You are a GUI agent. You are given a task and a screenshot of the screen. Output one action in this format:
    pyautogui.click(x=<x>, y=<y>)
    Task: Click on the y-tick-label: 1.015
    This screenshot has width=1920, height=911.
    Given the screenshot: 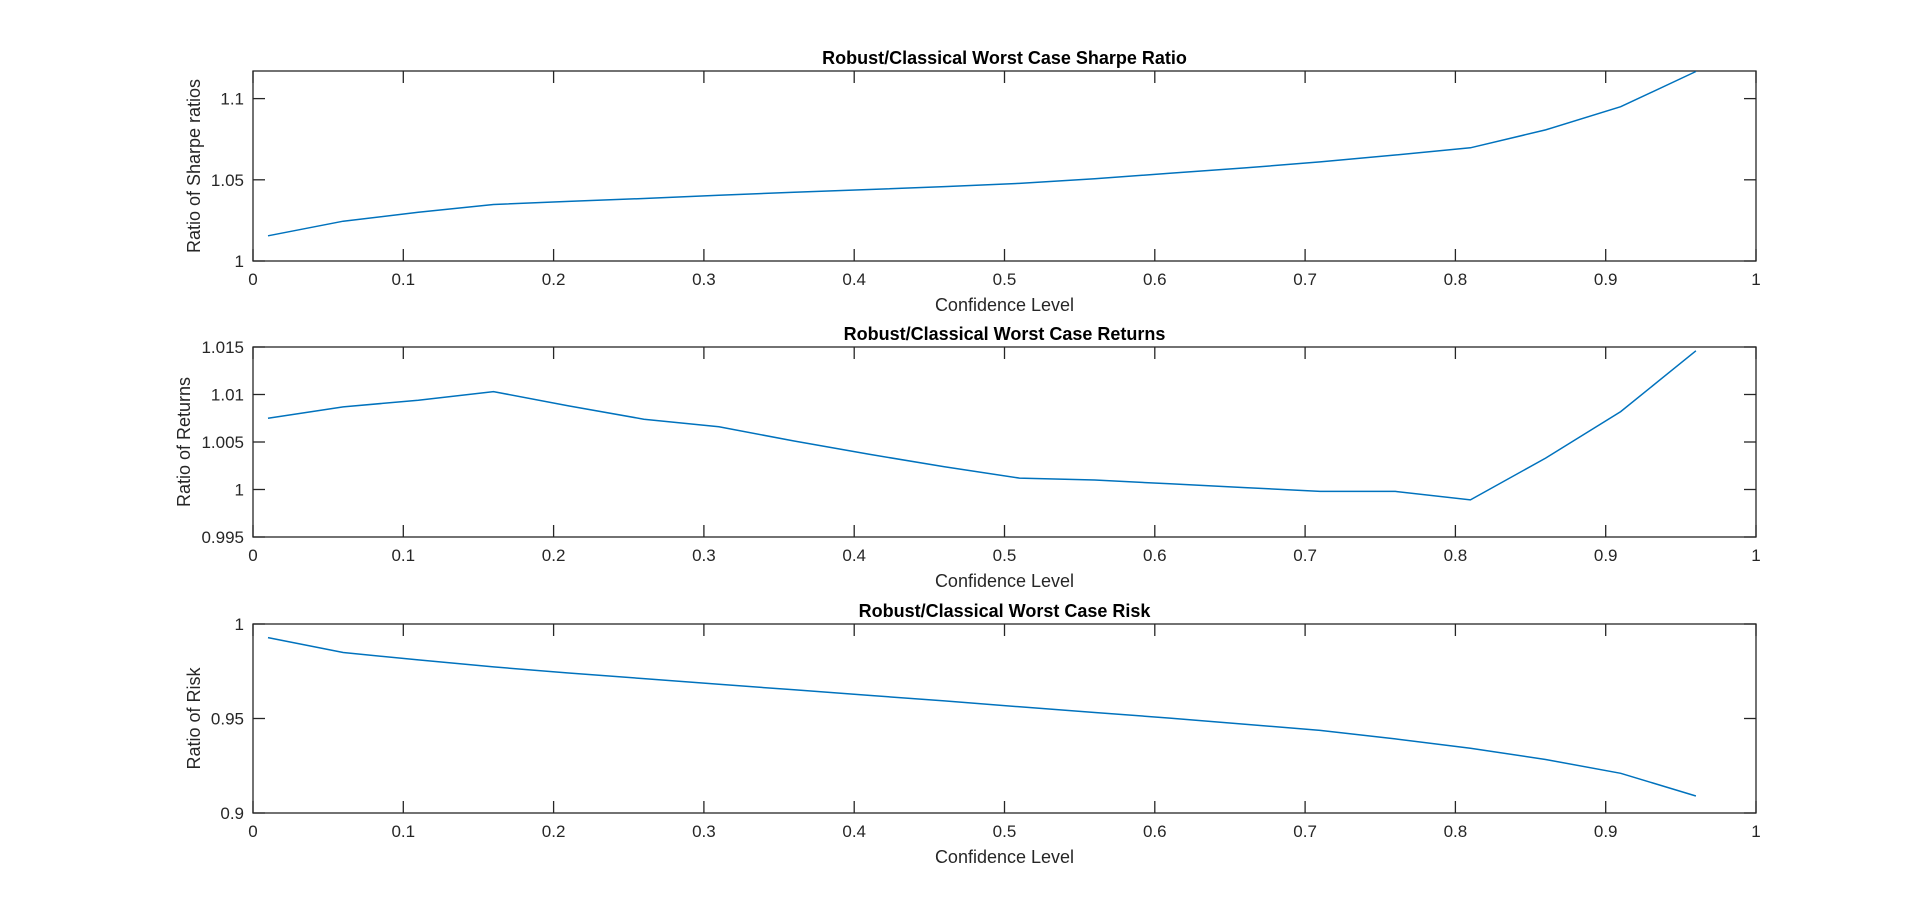 What is the action you would take?
    pyautogui.click(x=222, y=347)
    